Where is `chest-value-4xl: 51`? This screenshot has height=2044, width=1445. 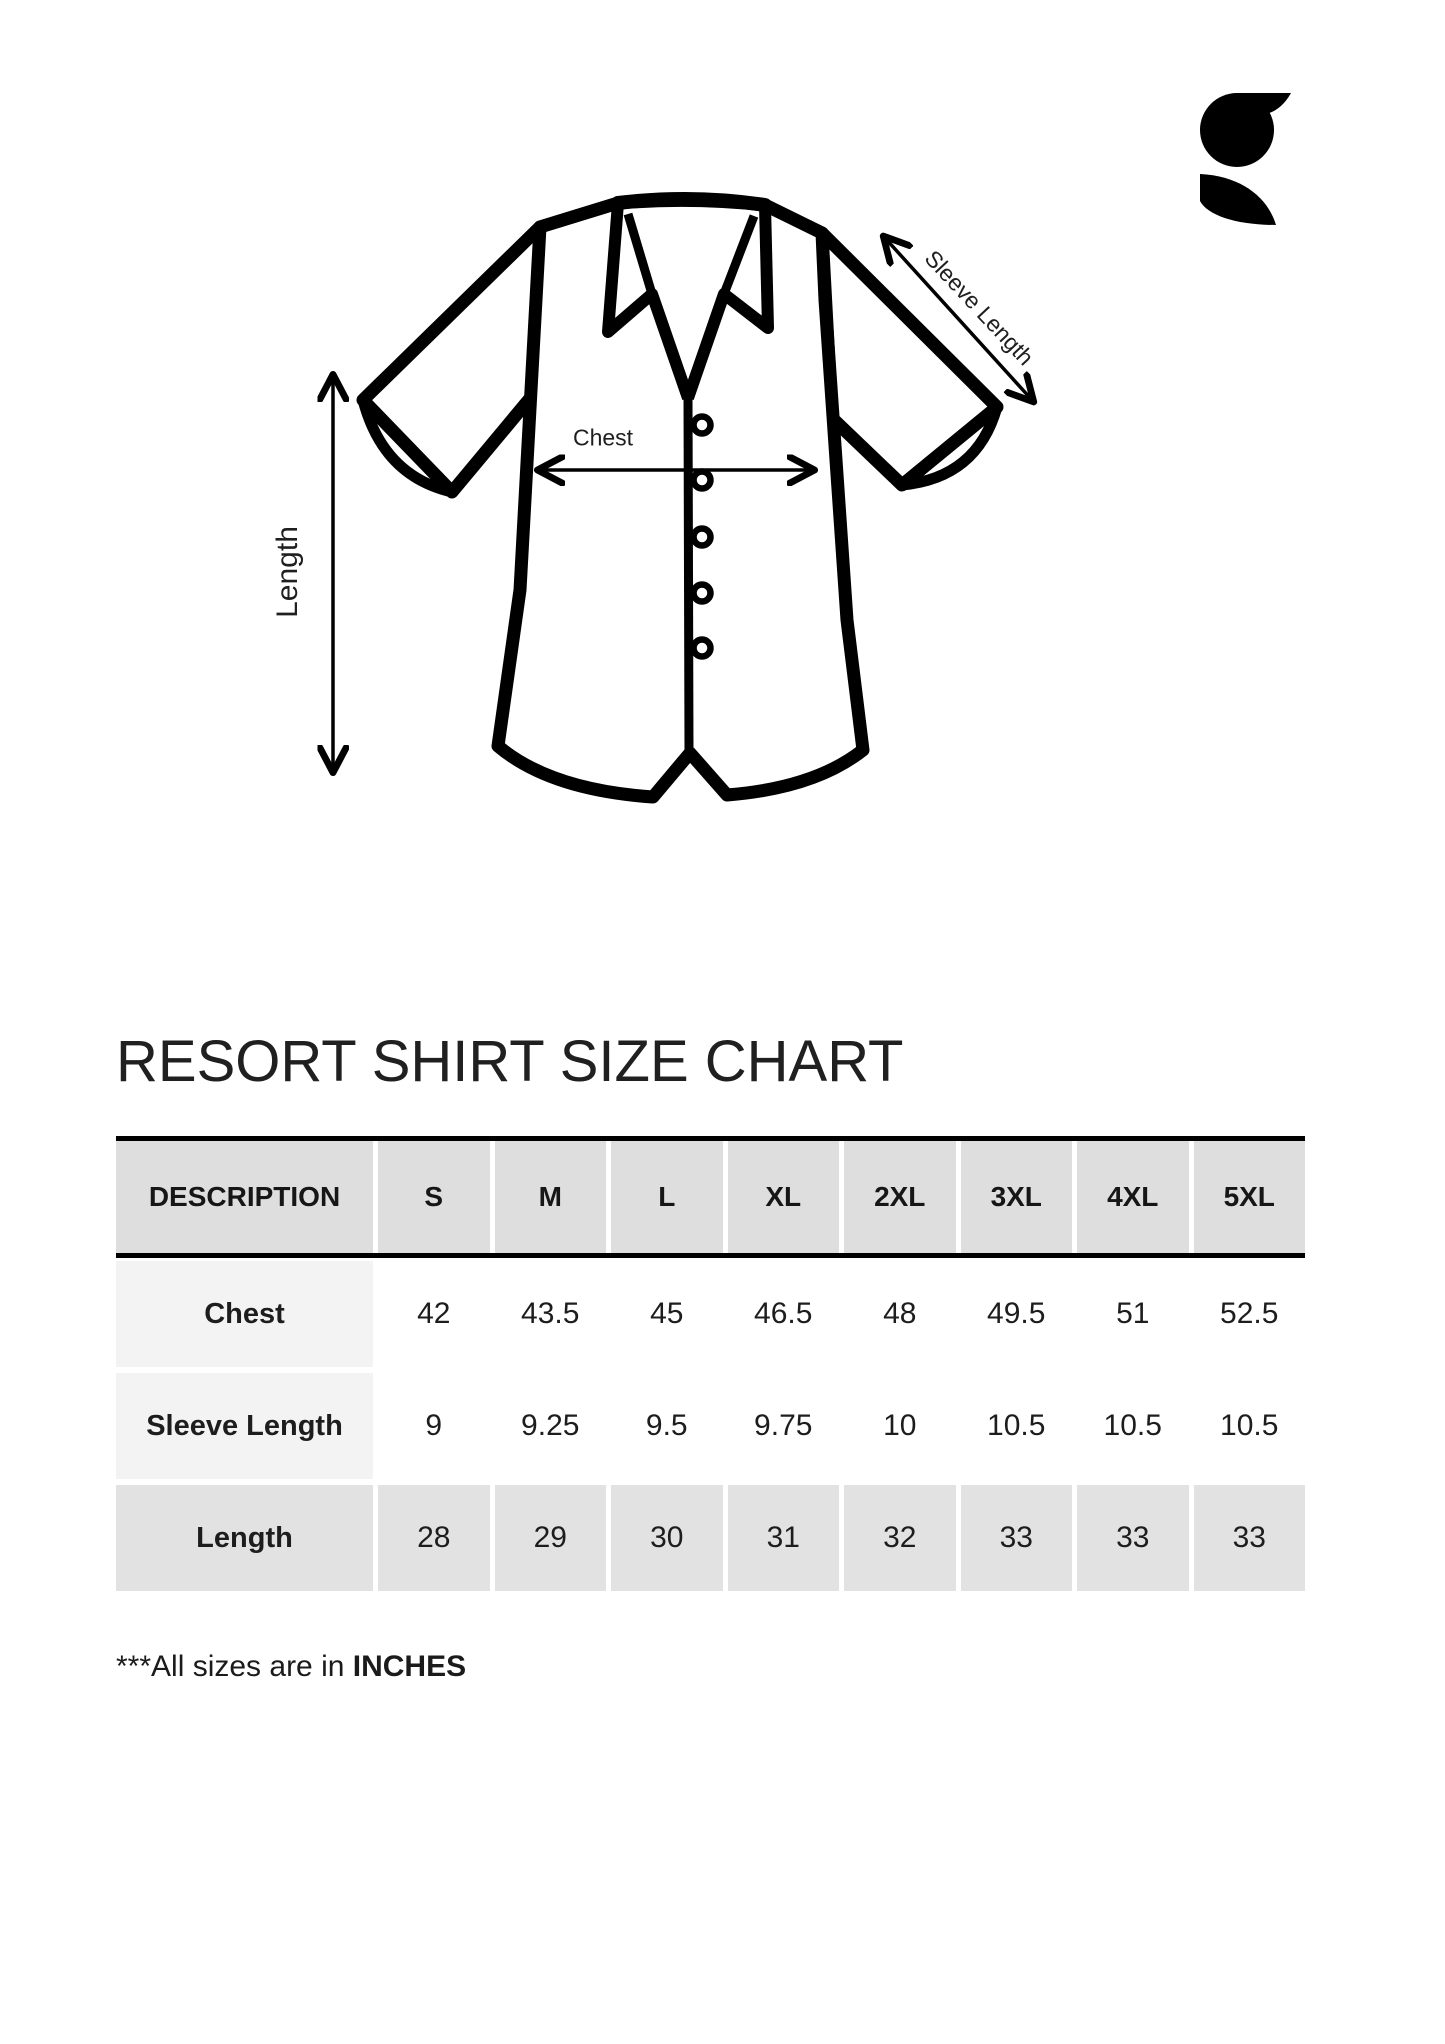
chest-value-4xl: 51 is located at coordinates (1133, 1313).